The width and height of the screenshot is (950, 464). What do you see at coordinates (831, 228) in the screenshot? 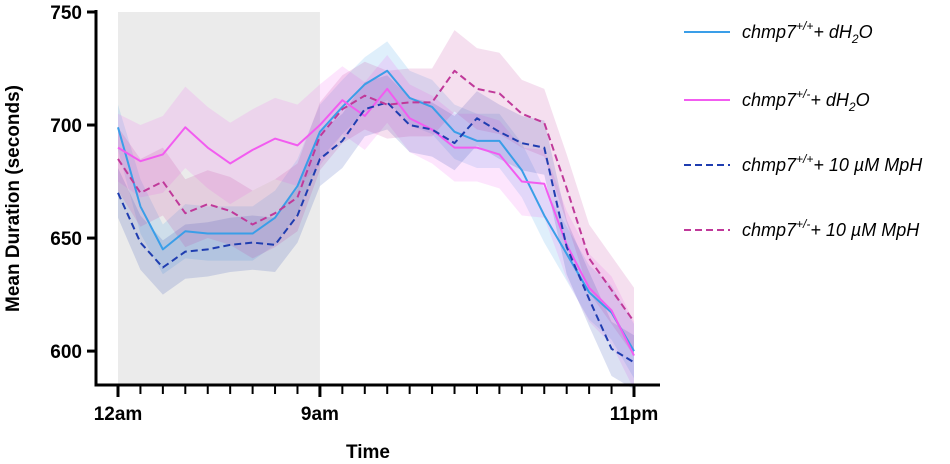
I see `legend-label-4: chmp7+/-+ 10 µM MpH` at bounding box center [831, 228].